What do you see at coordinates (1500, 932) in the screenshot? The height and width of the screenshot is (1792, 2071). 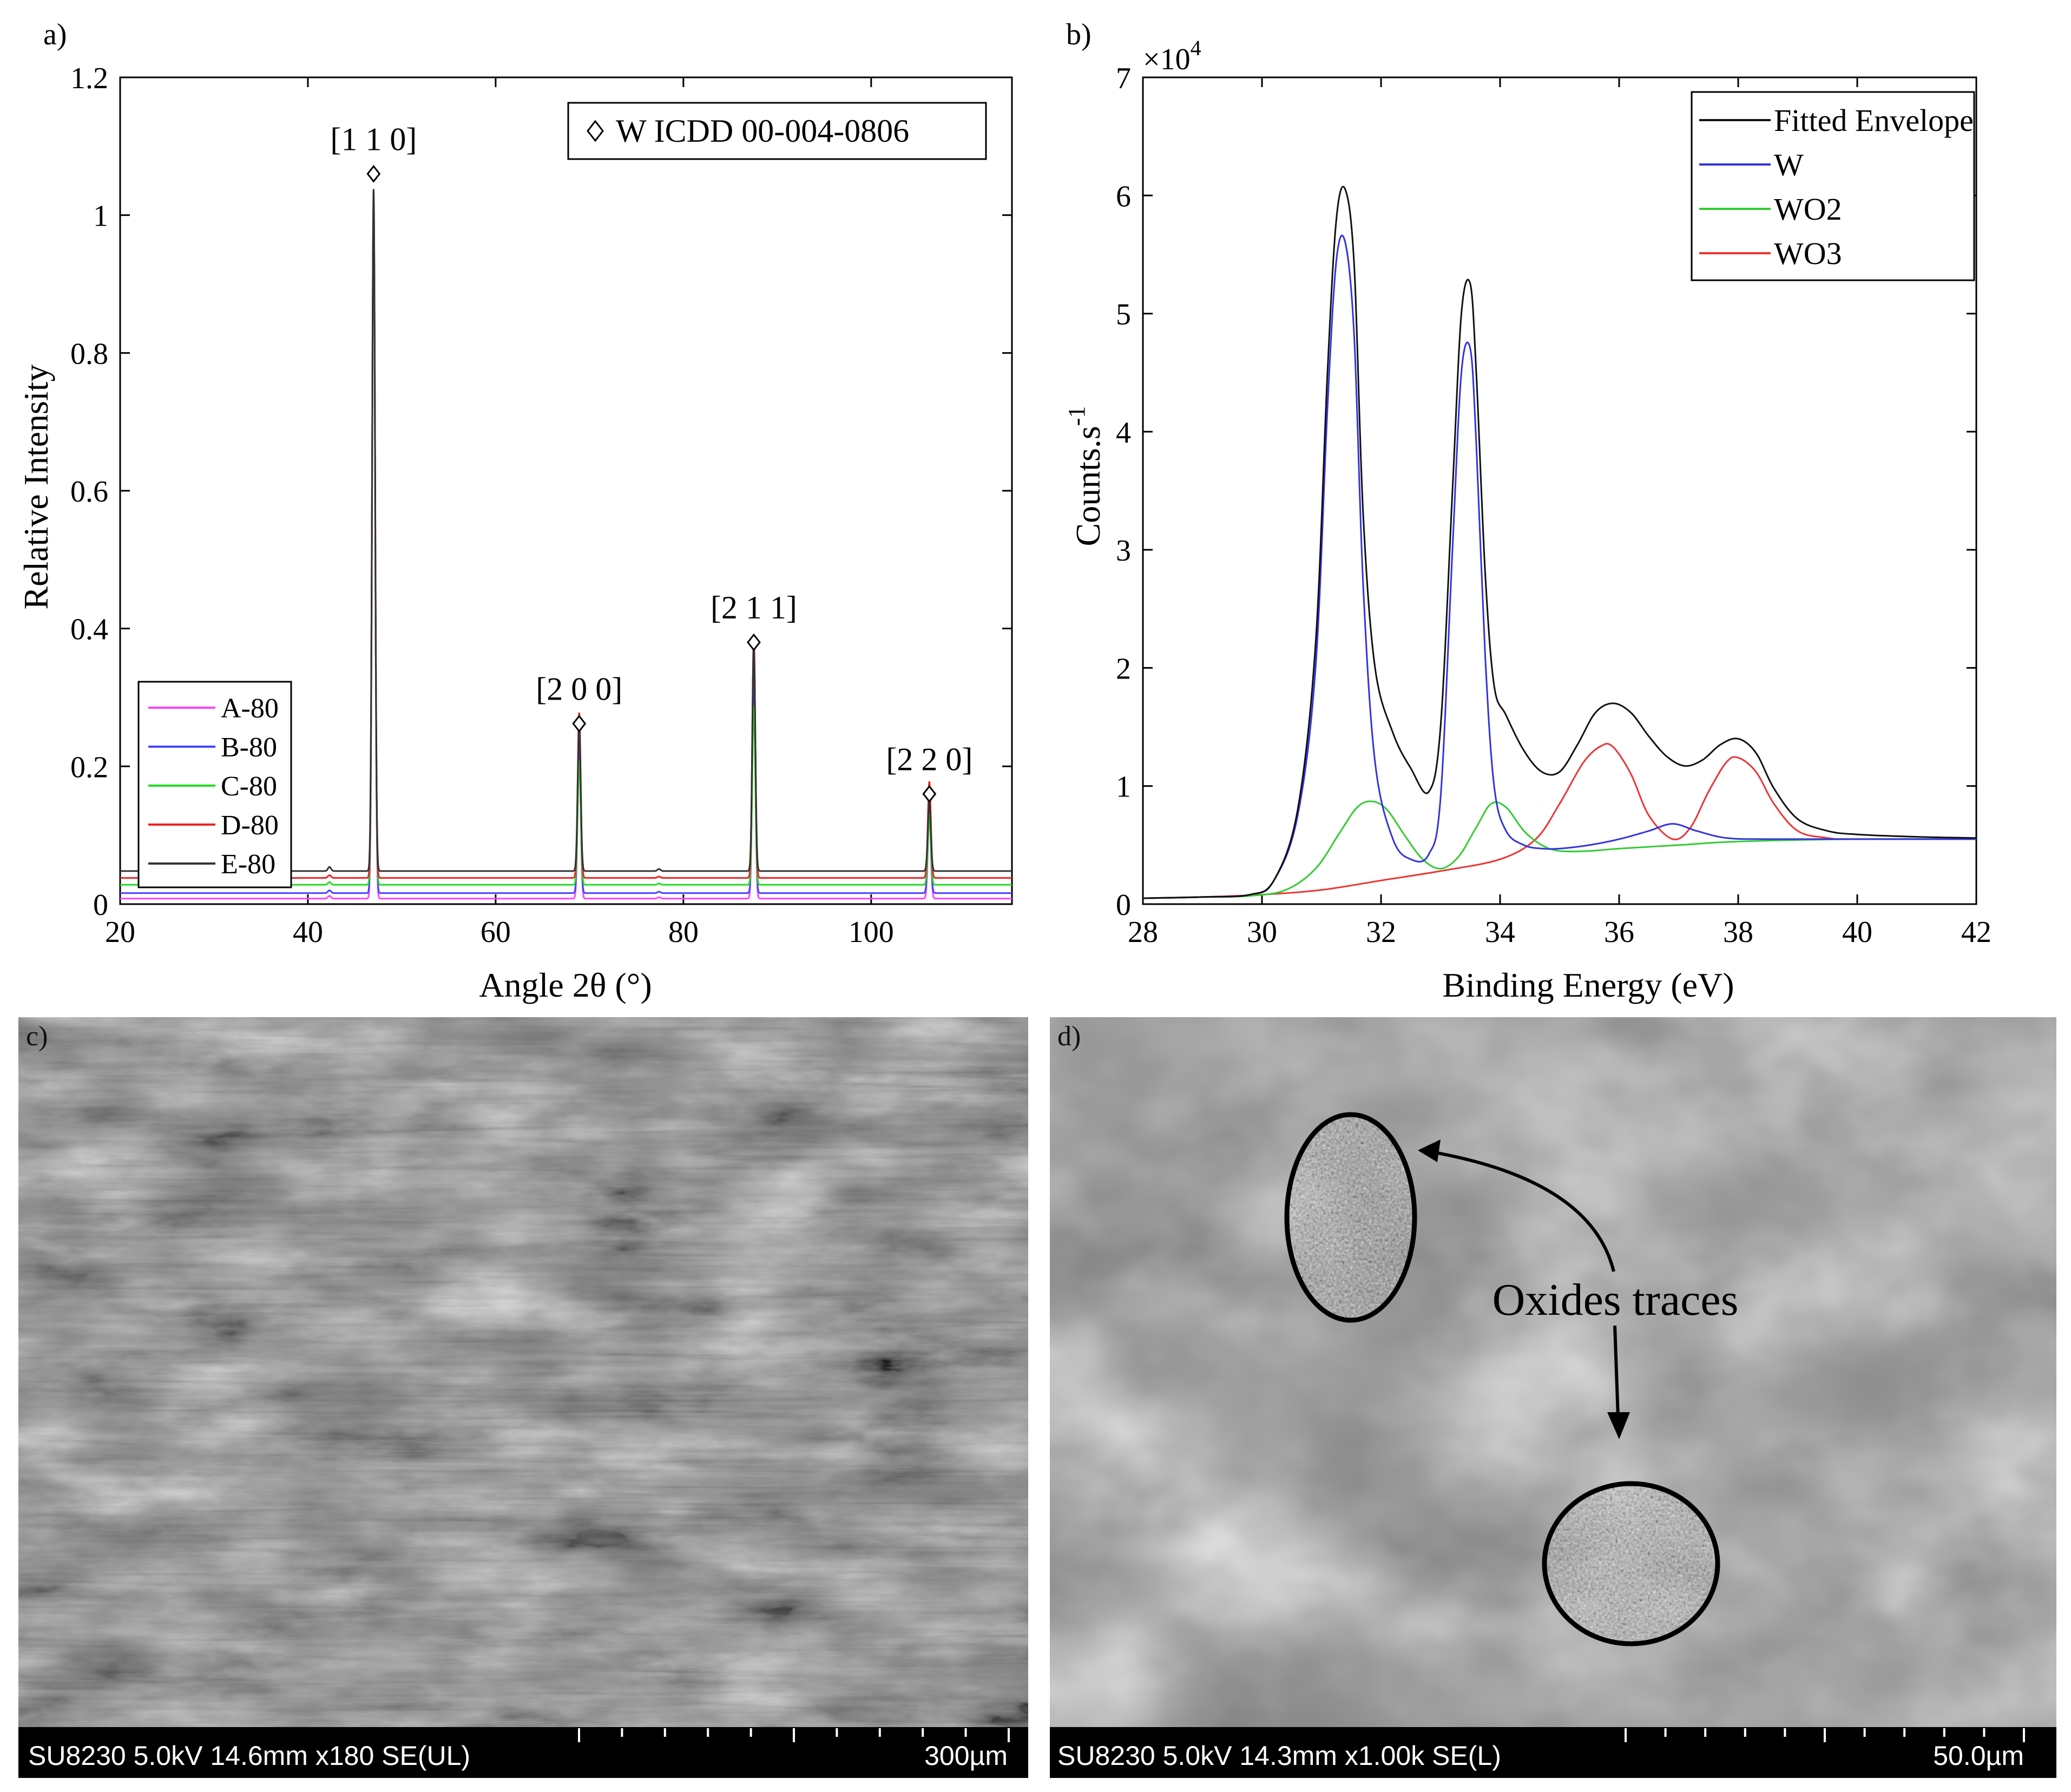 I see `panel-b-x-tick-label: 34` at bounding box center [1500, 932].